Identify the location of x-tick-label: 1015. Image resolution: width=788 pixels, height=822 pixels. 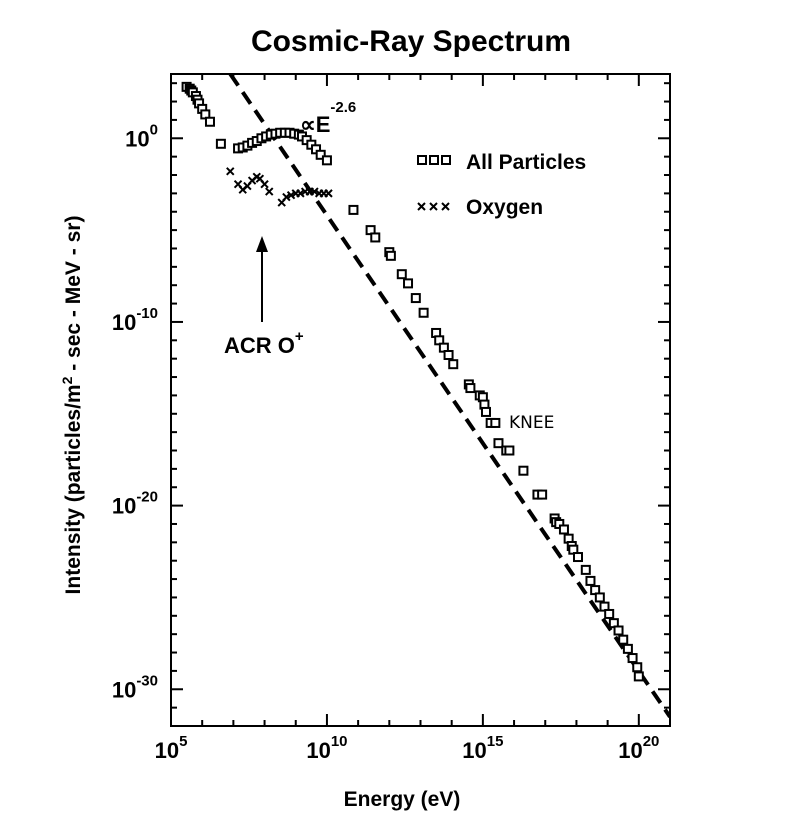
(482, 748).